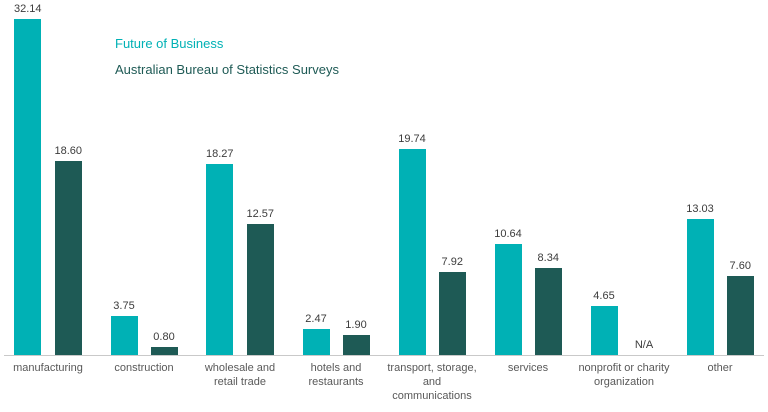 This screenshot has height=412, width=768. Describe the element at coordinates (452, 262) in the screenshot. I see `value-label: 7.92` at that location.